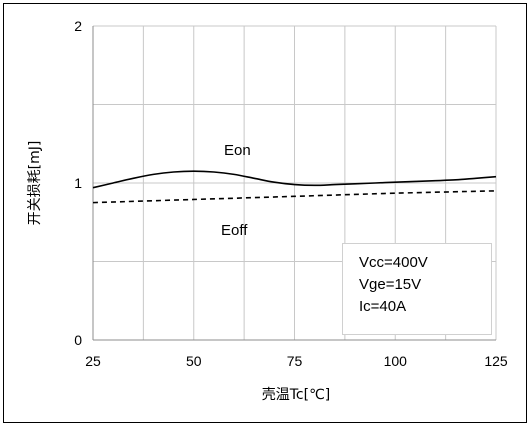 The height and width of the screenshot is (428, 532). I want to click on x-tick-labels: 25 50 75 100 125, so click(296, 361).